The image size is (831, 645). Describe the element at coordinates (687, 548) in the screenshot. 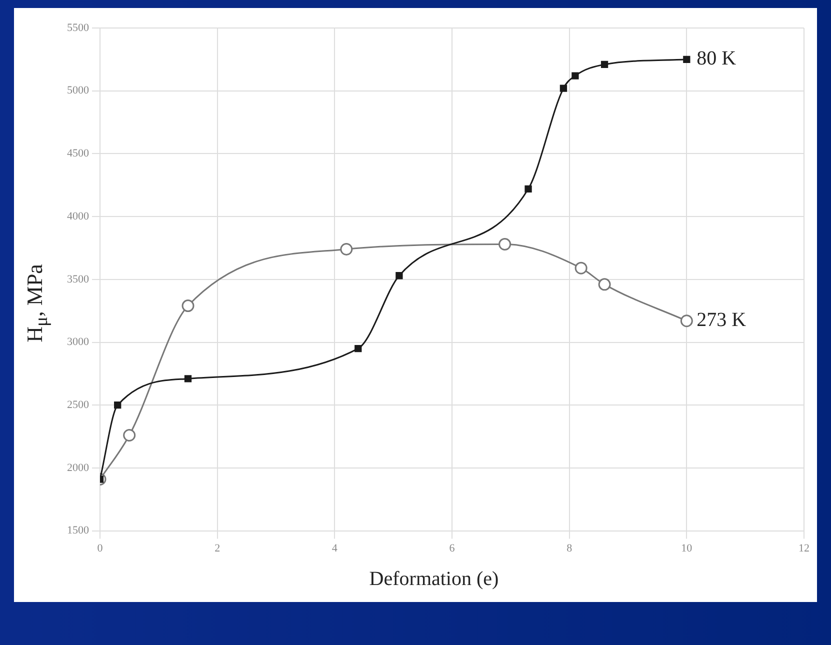

I see `x-tick-label: 10` at that location.